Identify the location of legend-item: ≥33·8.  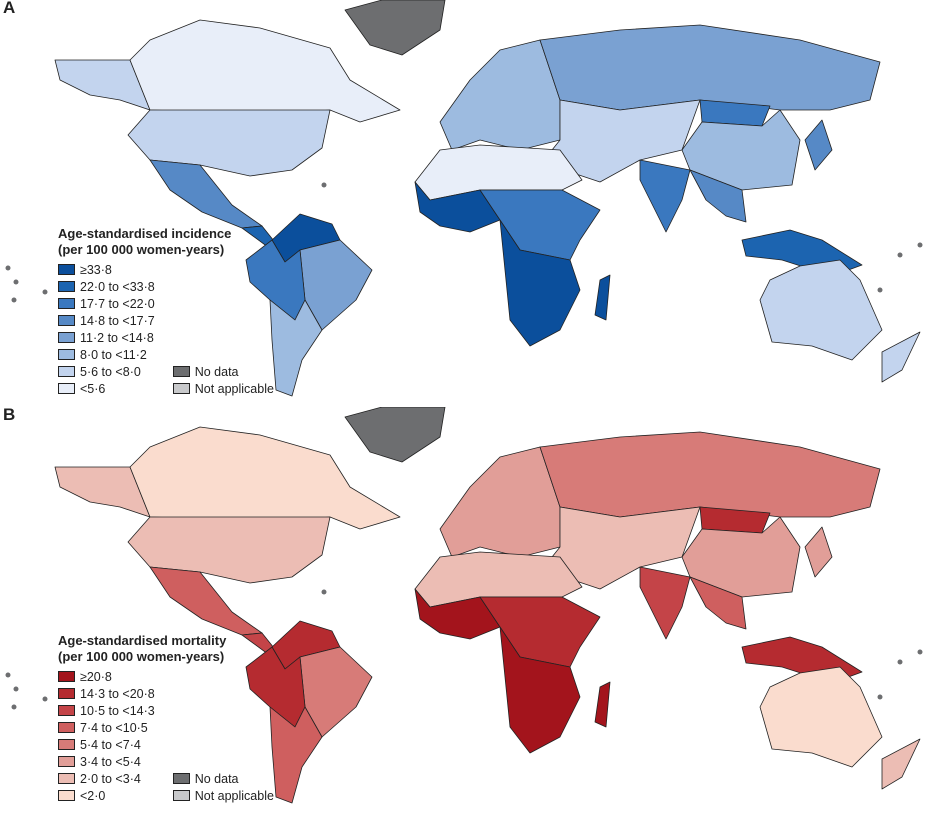
(106, 269).